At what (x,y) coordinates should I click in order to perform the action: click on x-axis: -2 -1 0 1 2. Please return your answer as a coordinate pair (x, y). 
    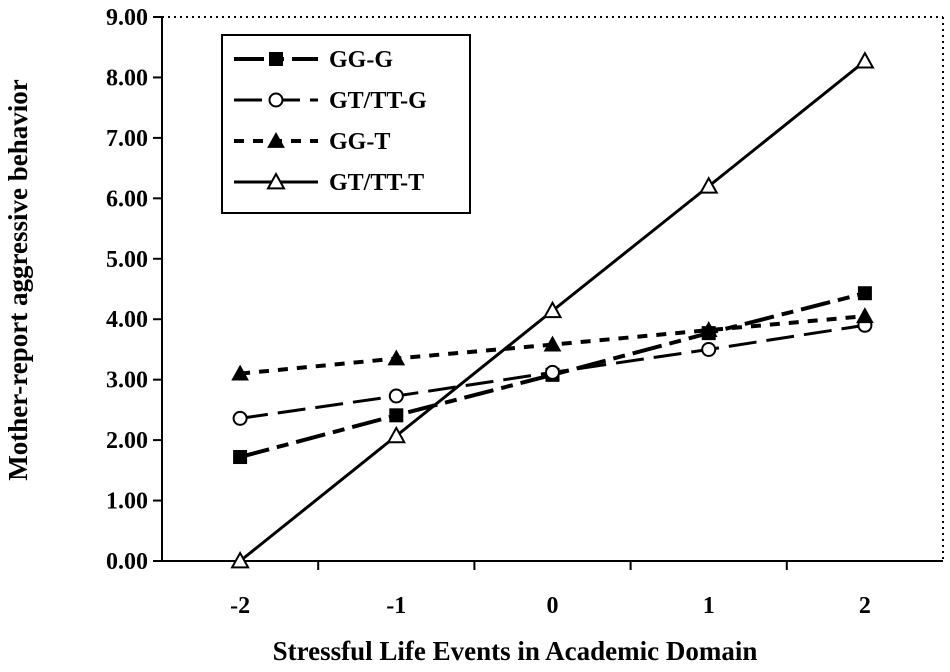
    Looking at the image, I should click on (550, 590).